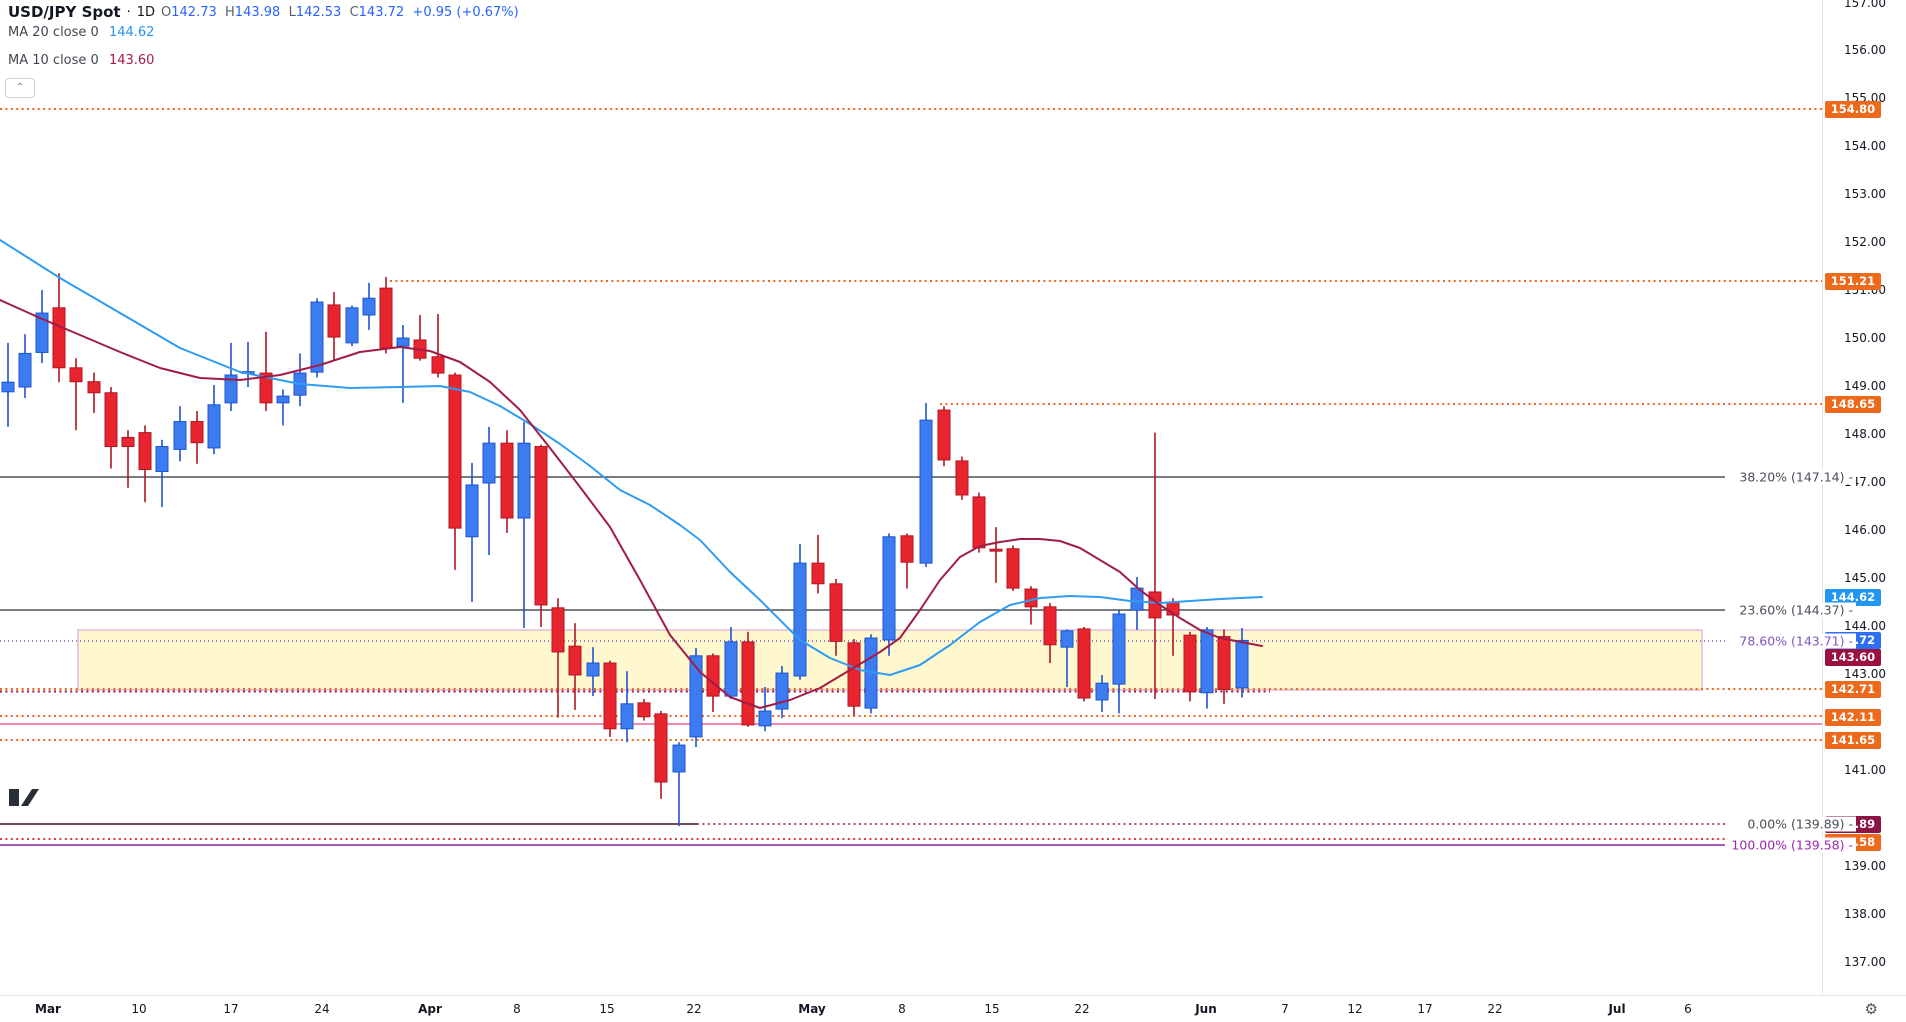  I want to click on time-tick-8-5: 8, so click(517, 1009).